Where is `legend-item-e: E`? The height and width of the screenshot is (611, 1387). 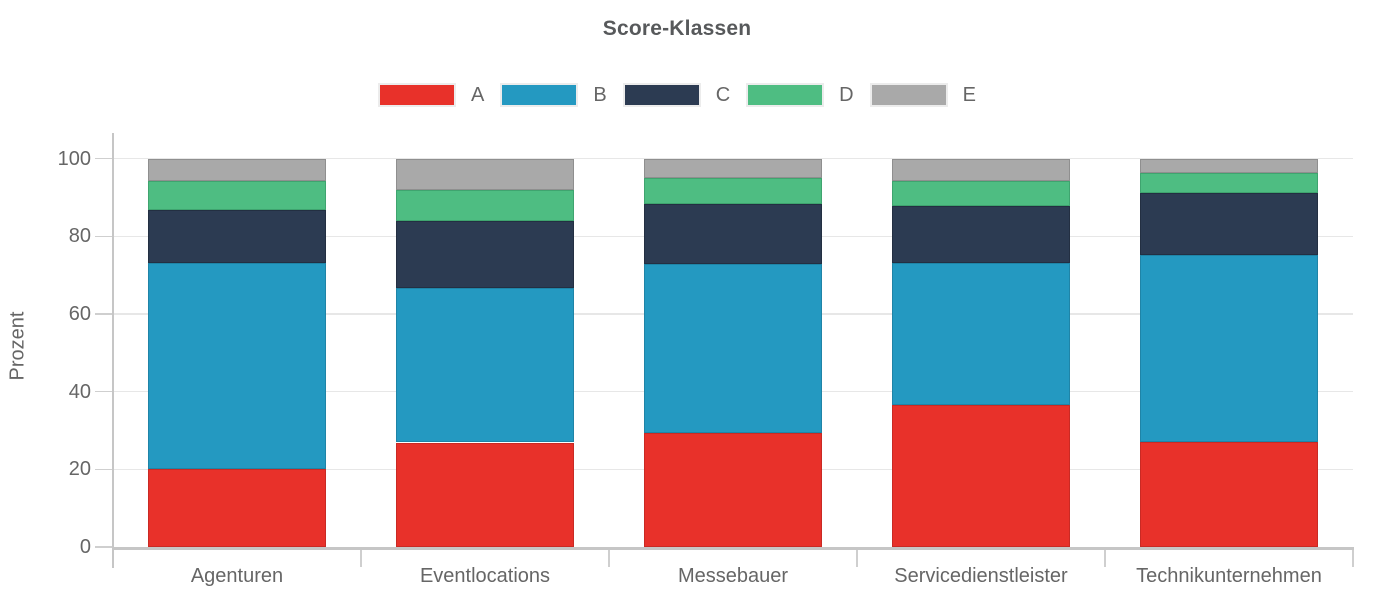
legend-item-e: E is located at coordinates (922, 95).